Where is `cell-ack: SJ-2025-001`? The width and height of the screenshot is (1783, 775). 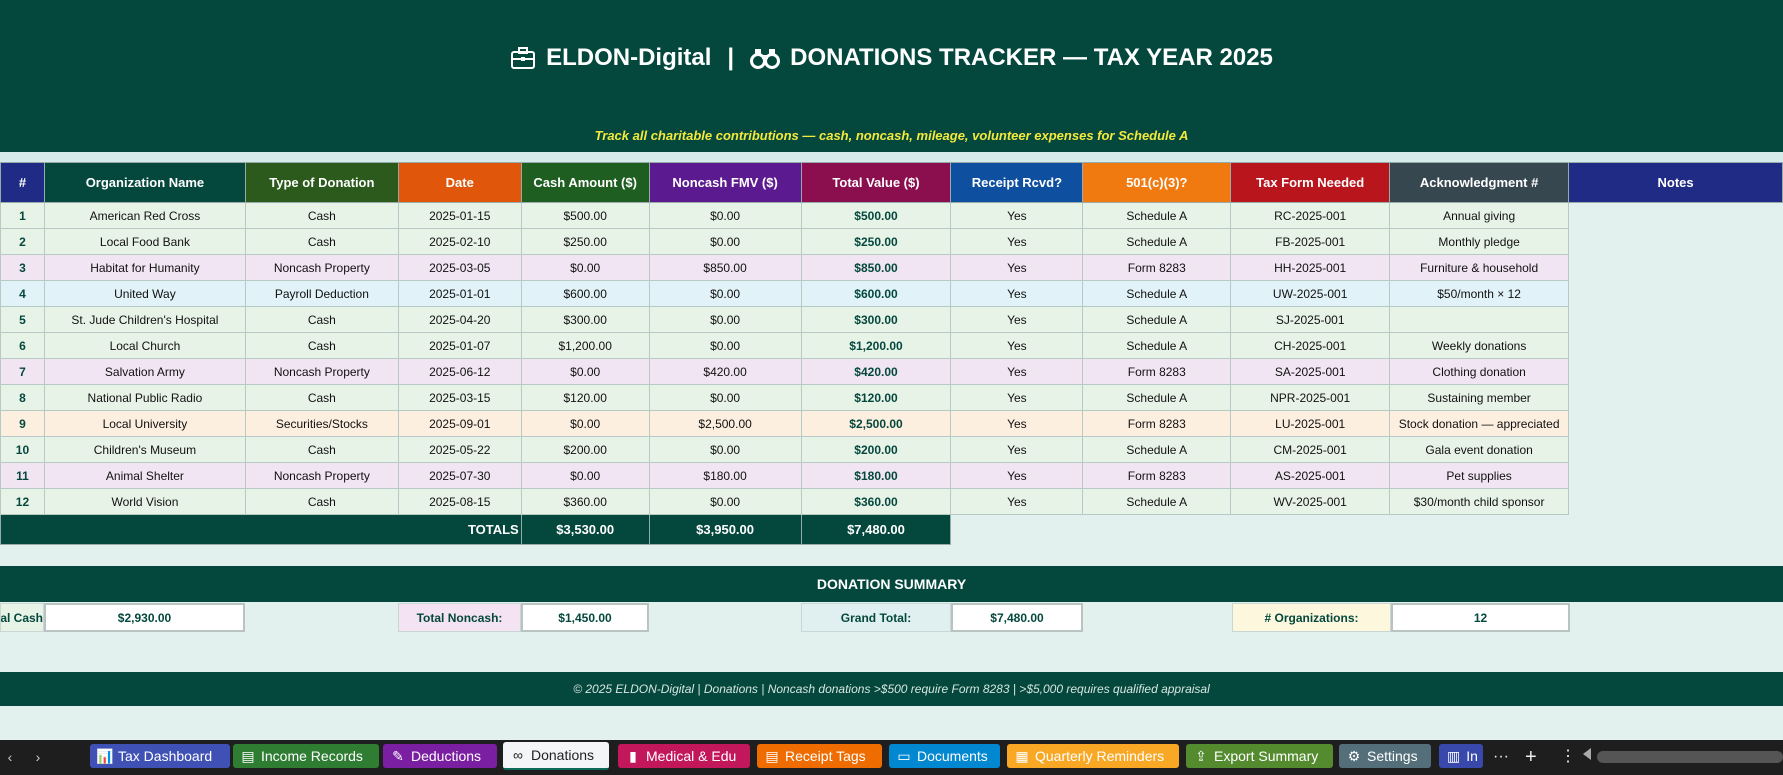
cell-ack: SJ-2025-001 is located at coordinates (1310, 319).